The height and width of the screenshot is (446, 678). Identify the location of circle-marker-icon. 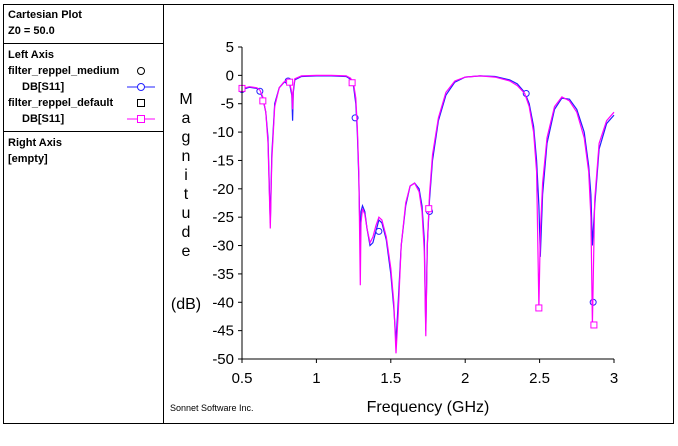
(141, 71).